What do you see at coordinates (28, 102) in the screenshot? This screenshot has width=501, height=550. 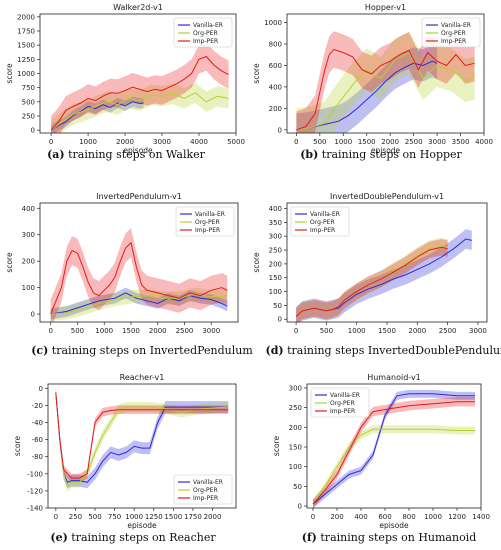 I see `y-tick-label: 500` at bounding box center [28, 102].